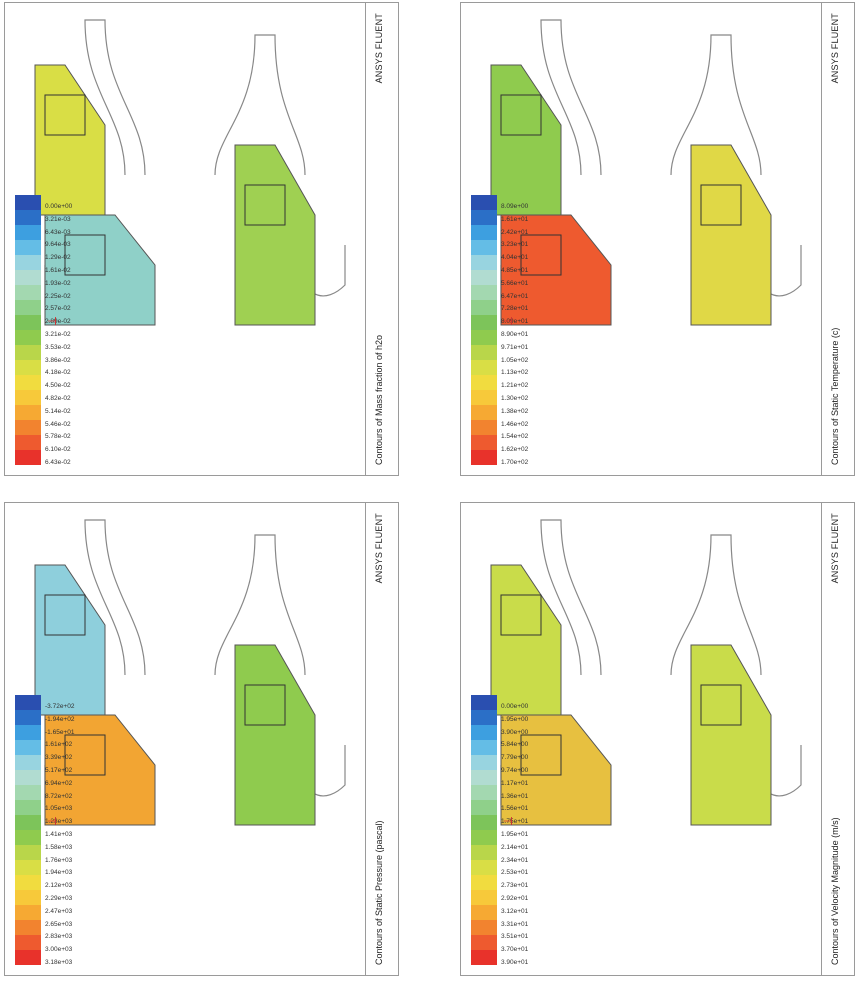  What do you see at coordinates (515, 770) in the screenshot?
I see `legend-tick-label: 9.74e+00` at bounding box center [515, 770].